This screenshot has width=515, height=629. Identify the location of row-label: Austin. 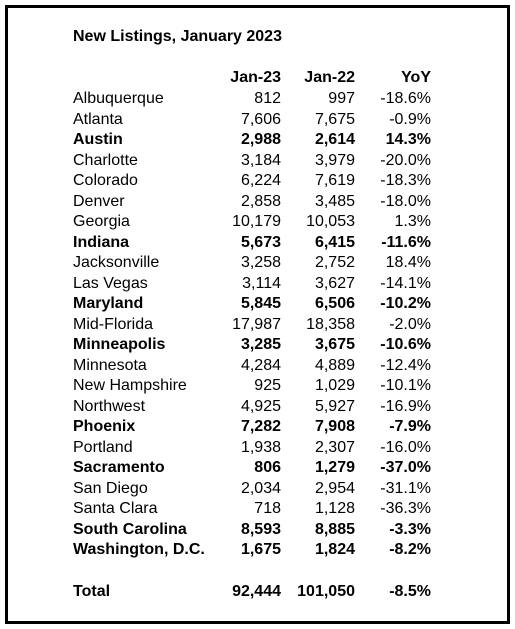
(98, 139).